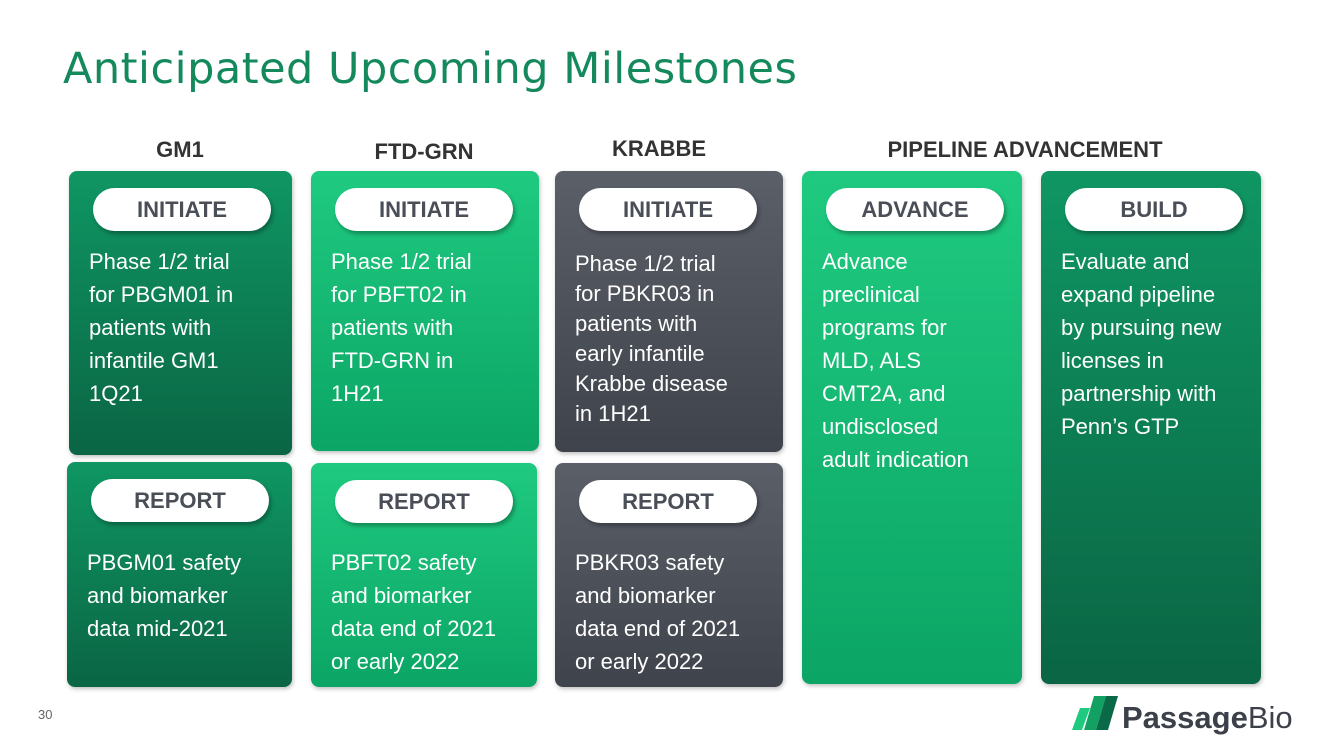 This screenshot has height=750, width=1333. What do you see at coordinates (1095, 713) in the screenshot?
I see `logo-mark` at bounding box center [1095, 713].